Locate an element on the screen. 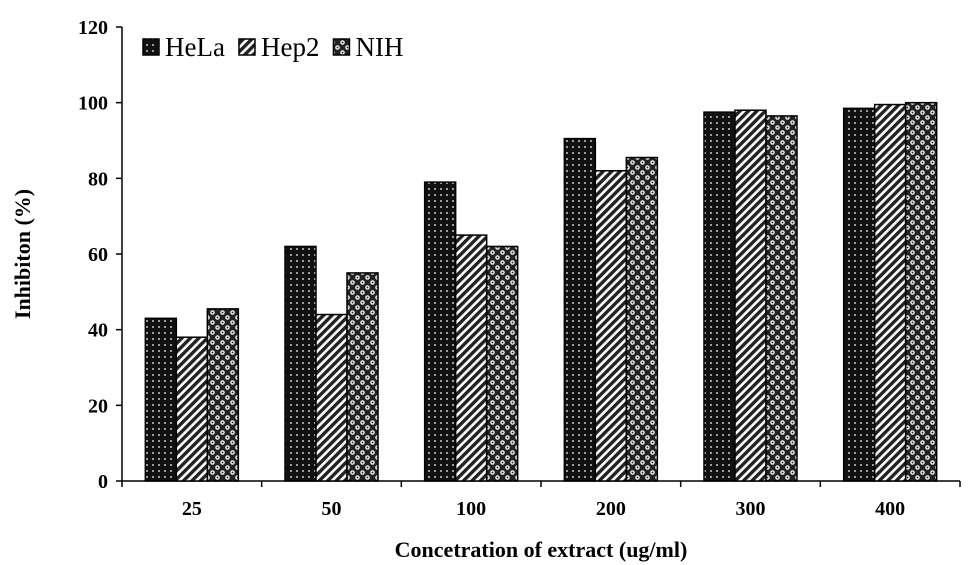  x-tick-label: 100 is located at coordinates (471, 509).